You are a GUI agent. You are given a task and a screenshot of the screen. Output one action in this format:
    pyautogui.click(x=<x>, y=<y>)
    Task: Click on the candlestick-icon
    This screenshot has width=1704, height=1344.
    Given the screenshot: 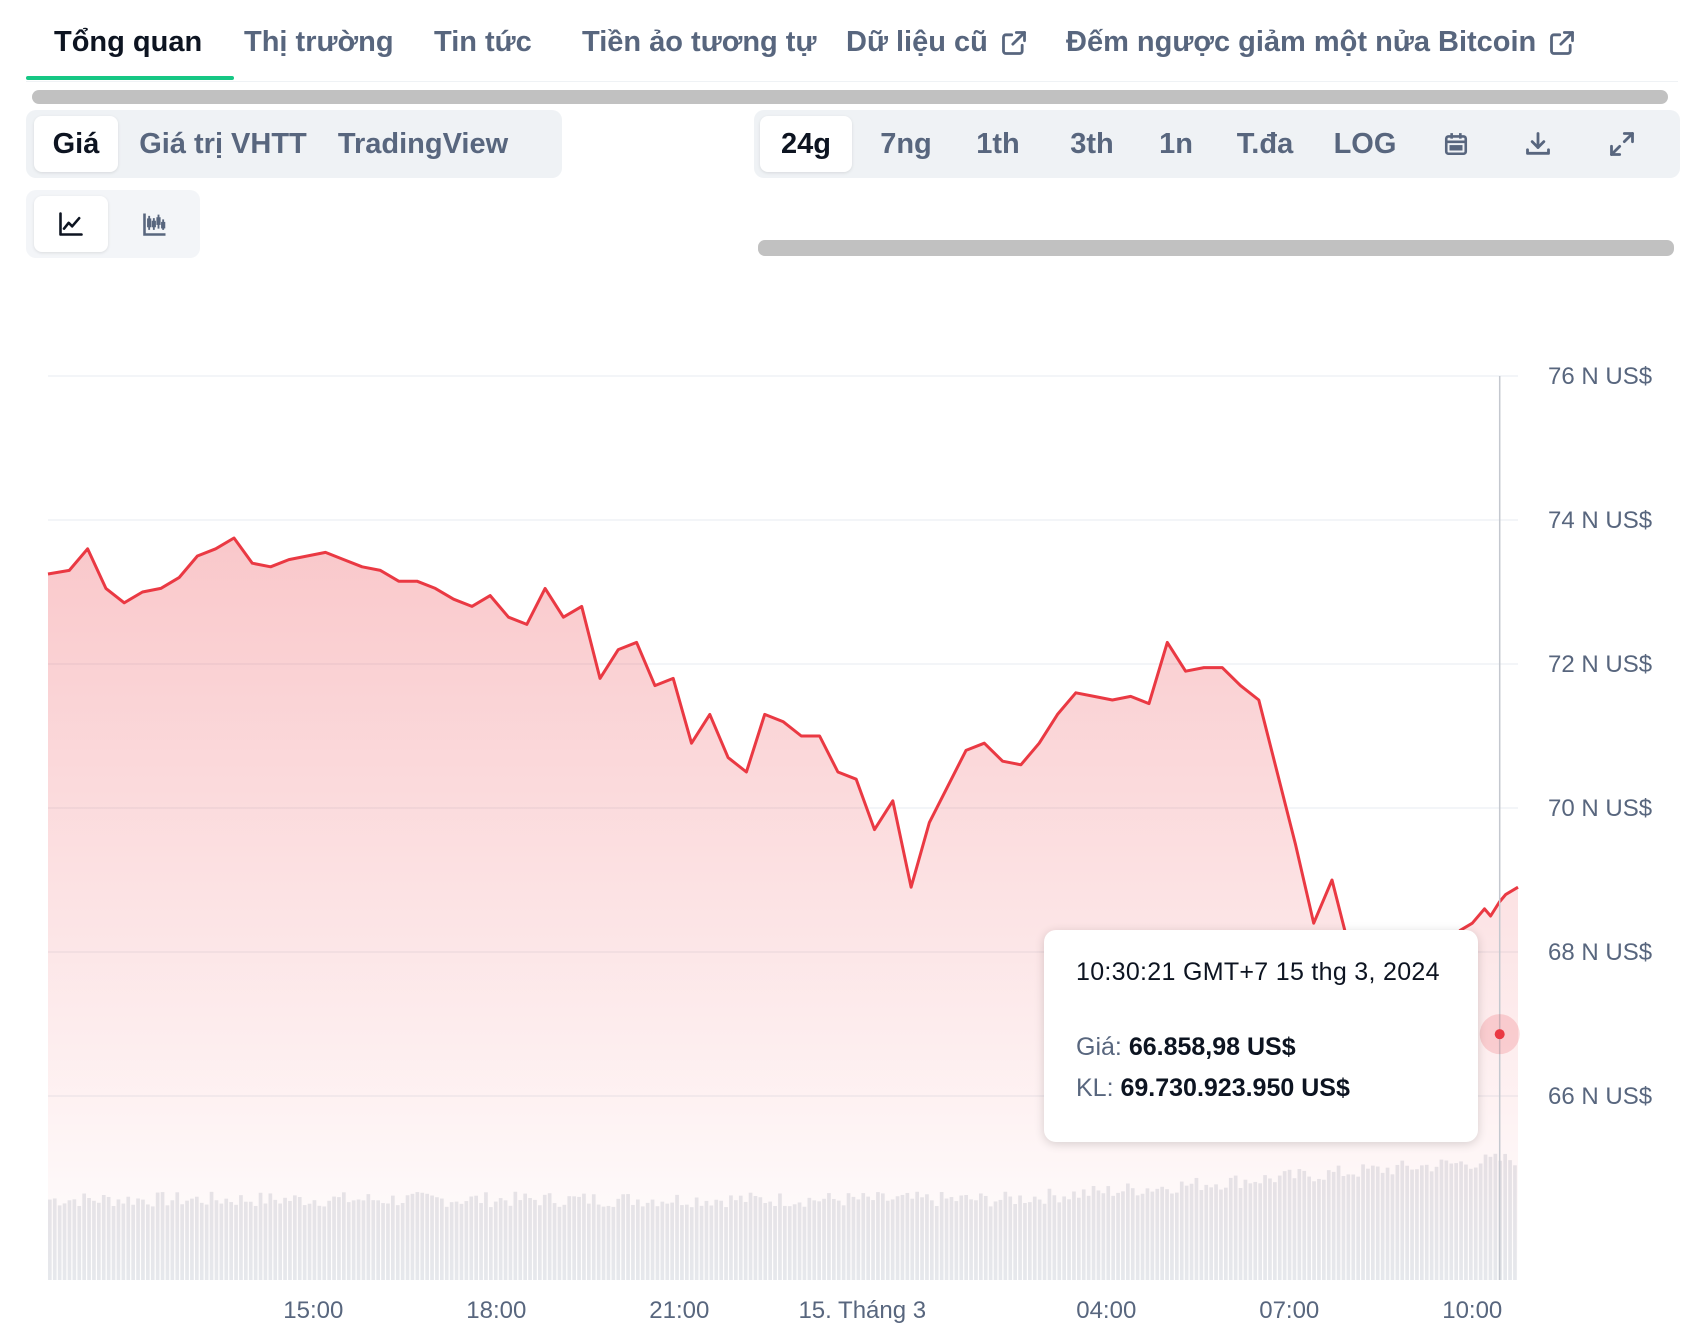 What is the action you would take?
    pyautogui.click(x=154, y=224)
    